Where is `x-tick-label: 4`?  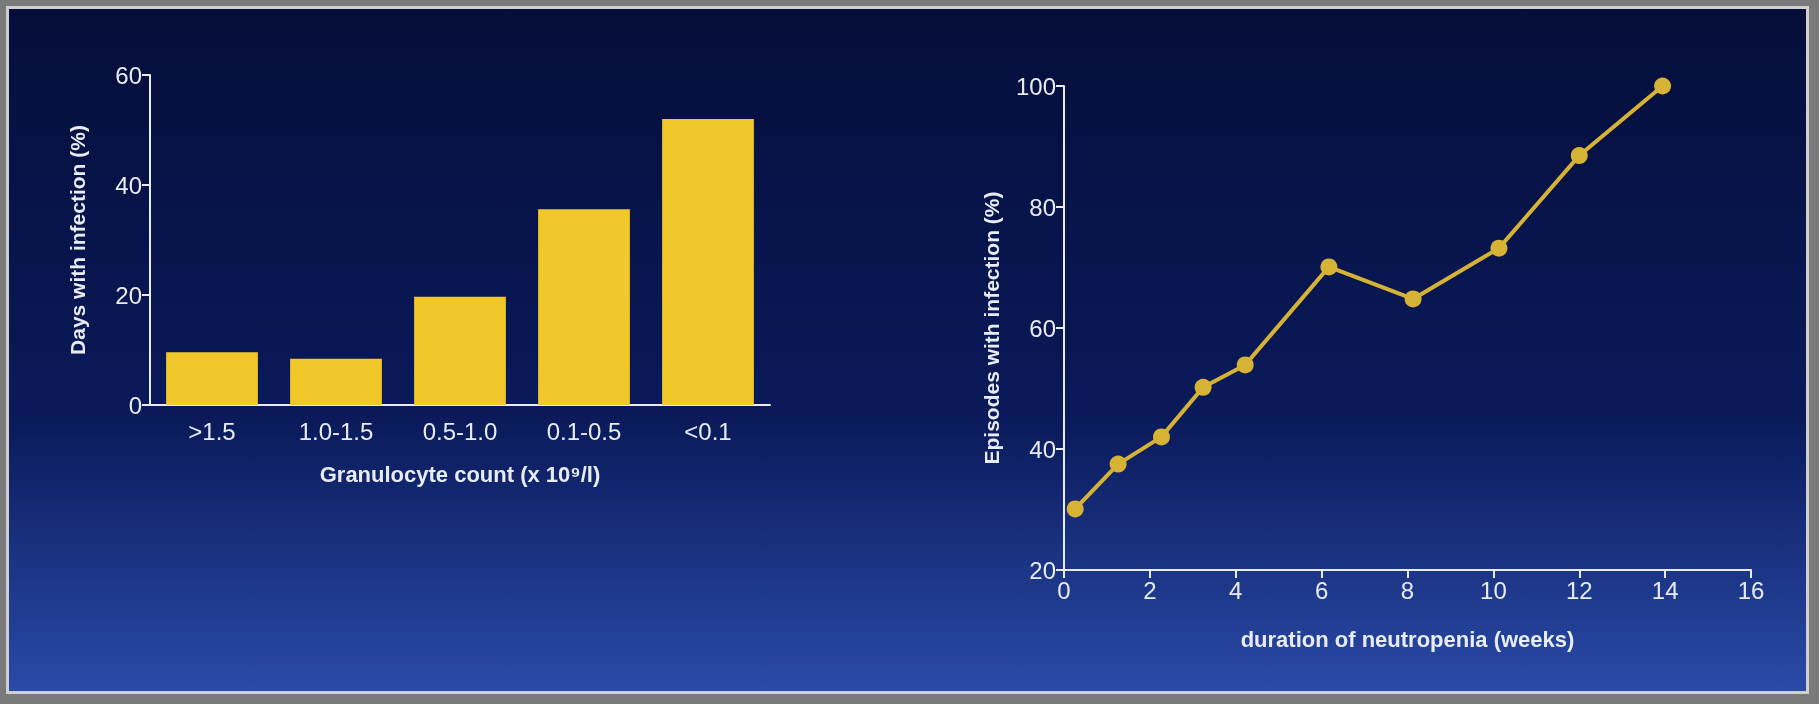
x-tick-label: 4 is located at coordinates (1236, 590).